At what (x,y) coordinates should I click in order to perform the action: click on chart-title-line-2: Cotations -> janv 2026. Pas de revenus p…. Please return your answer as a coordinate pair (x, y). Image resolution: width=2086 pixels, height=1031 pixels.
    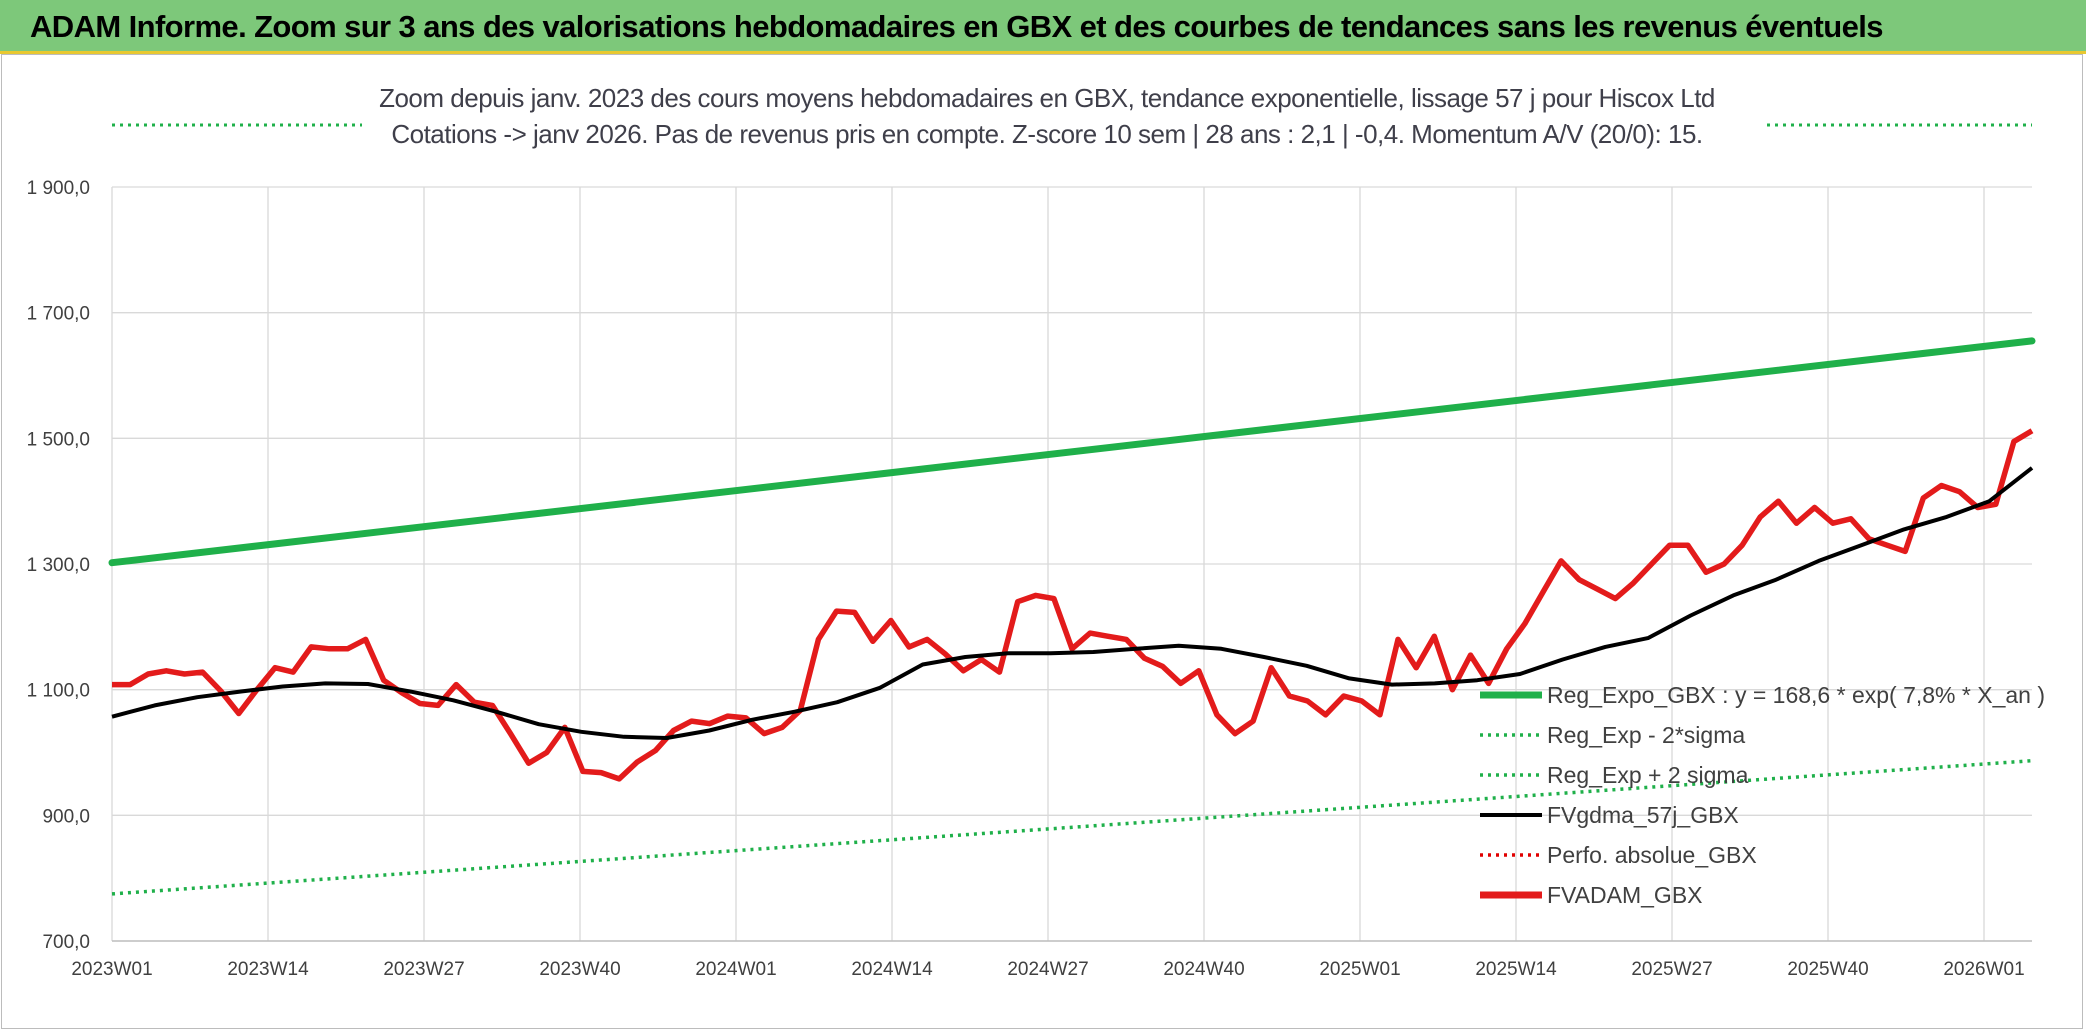
    Looking at the image, I should click on (1047, 134).